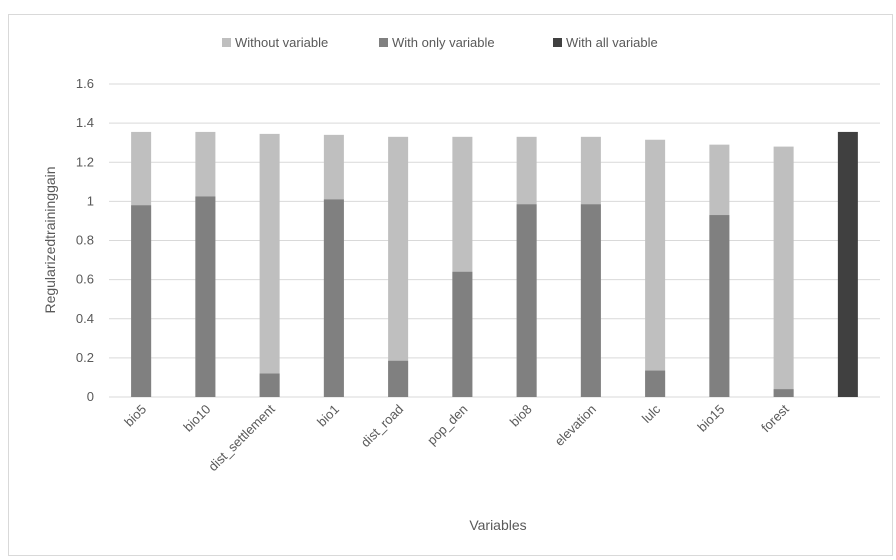 This screenshot has width=896, height=560. What do you see at coordinates (651, 413) in the screenshot?
I see `x-tick-label: lulc` at bounding box center [651, 413].